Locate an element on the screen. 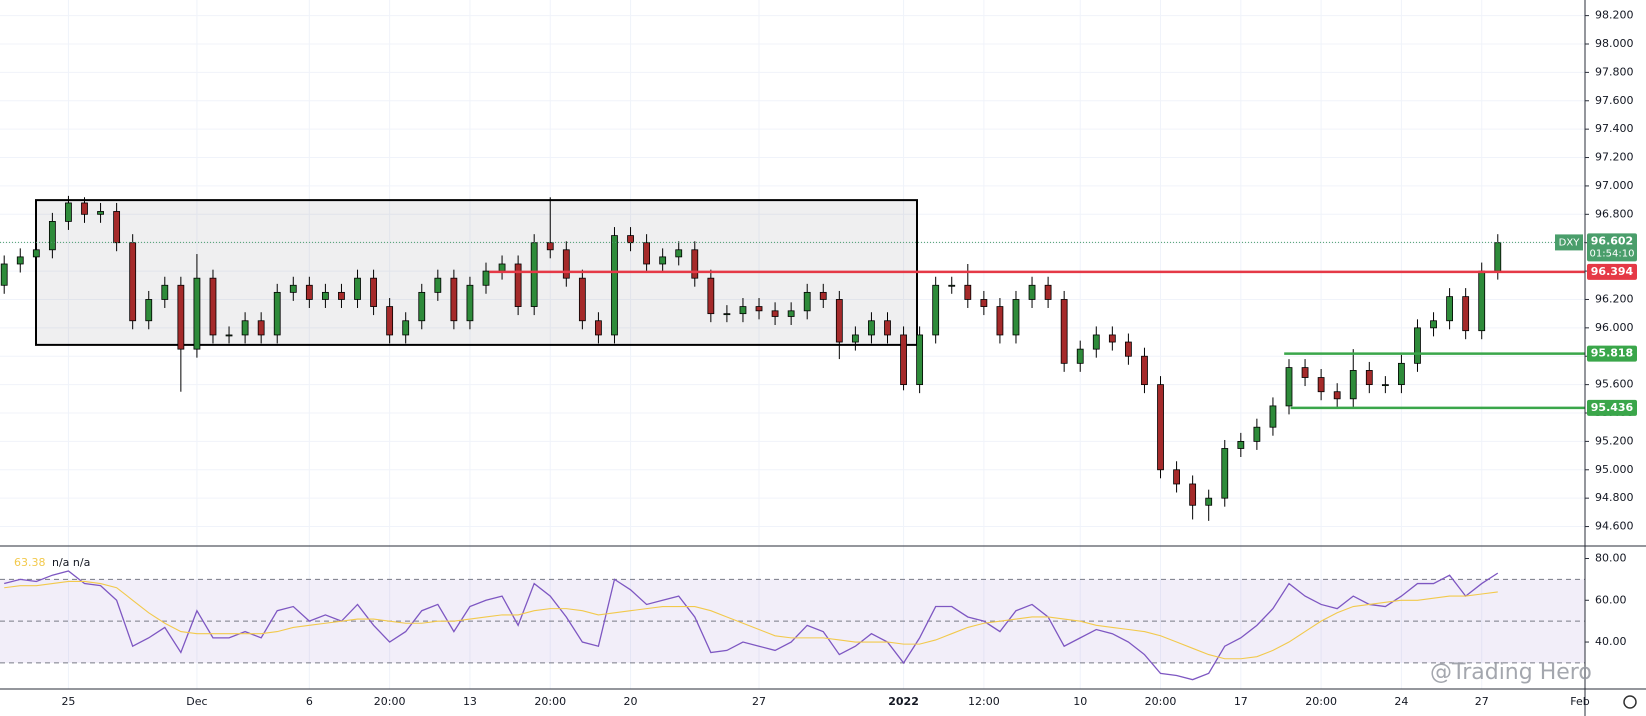  y-tick-label: 98.200 is located at coordinates (1614, 15).